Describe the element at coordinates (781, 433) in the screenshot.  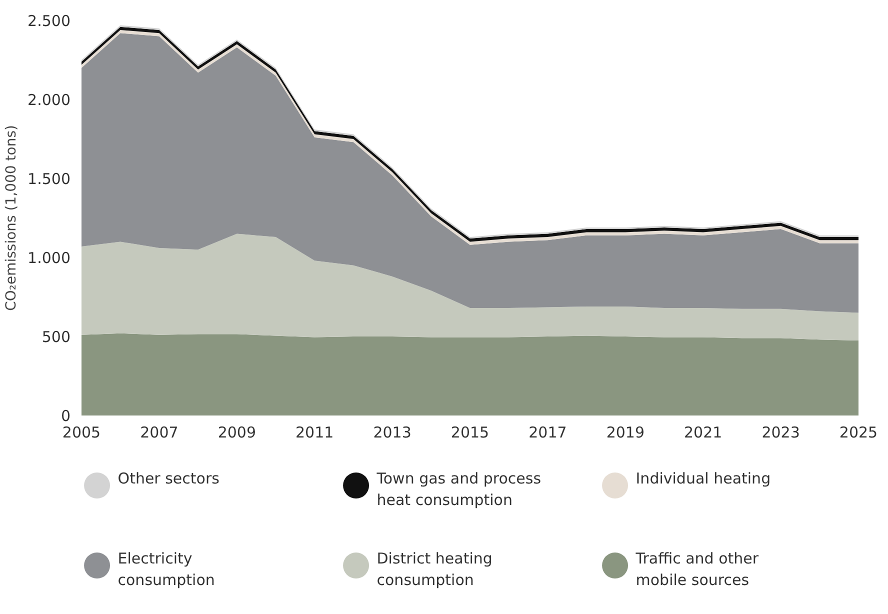
I see `x-tick-label: 2023` at that location.